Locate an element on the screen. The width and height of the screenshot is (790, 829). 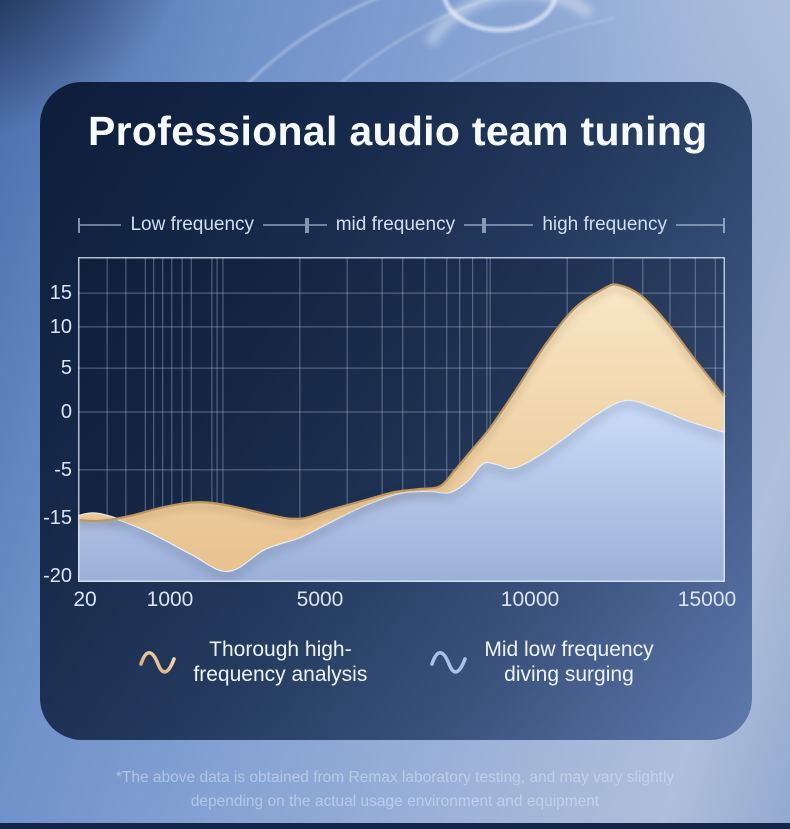
band-high-frequency: high frequency is located at coordinates (604, 225).